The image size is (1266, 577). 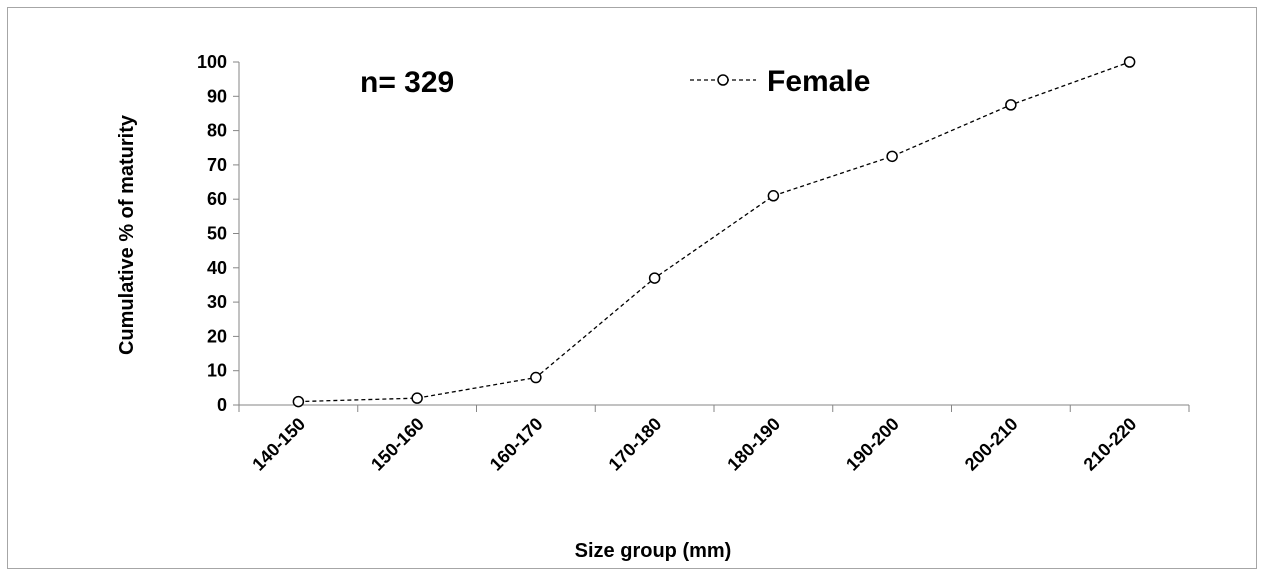 What do you see at coordinates (127, 234) in the screenshot?
I see `y-axis-title: Cumulative % of maturity` at bounding box center [127, 234].